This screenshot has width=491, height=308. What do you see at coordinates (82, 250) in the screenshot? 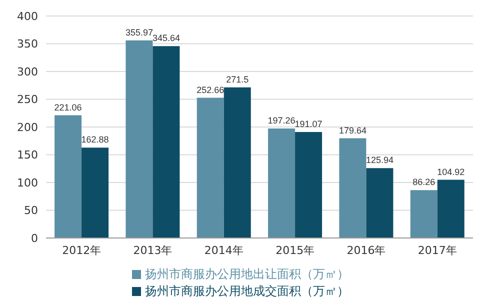
I see `x-tick-label: 2012年` at bounding box center [82, 250].